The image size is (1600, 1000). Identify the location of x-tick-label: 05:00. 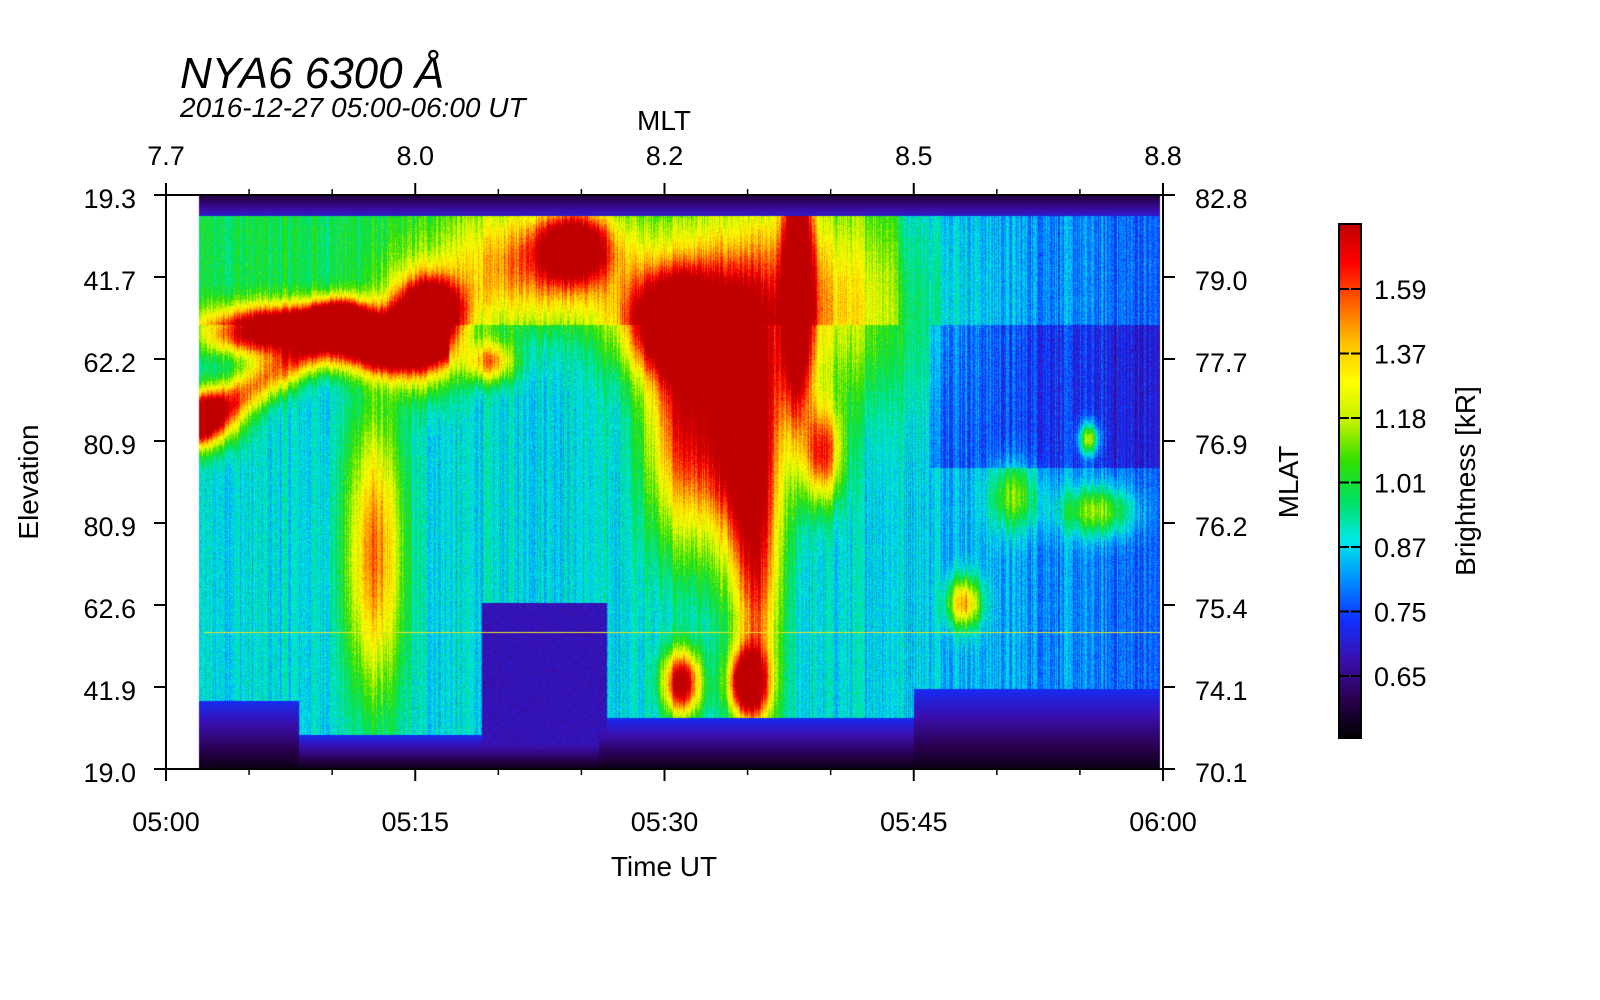
(166, 822).